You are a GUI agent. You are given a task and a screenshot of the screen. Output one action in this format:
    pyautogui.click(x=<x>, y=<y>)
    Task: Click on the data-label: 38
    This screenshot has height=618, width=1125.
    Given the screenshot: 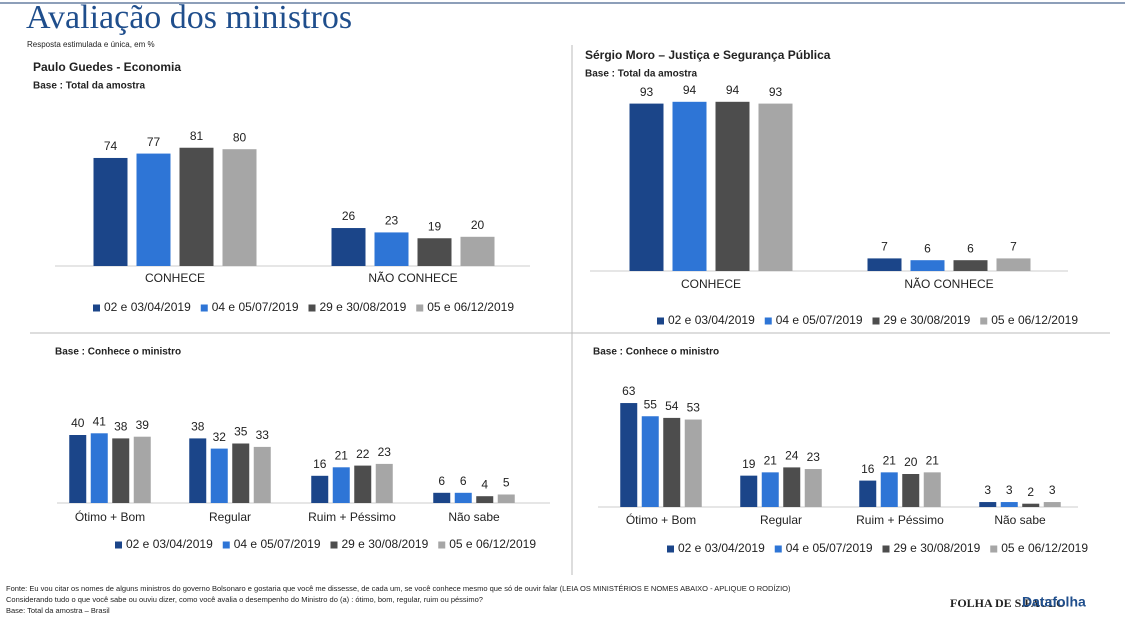 What is the action you would take?
    pyautogui.click(x=198, y=427)
    